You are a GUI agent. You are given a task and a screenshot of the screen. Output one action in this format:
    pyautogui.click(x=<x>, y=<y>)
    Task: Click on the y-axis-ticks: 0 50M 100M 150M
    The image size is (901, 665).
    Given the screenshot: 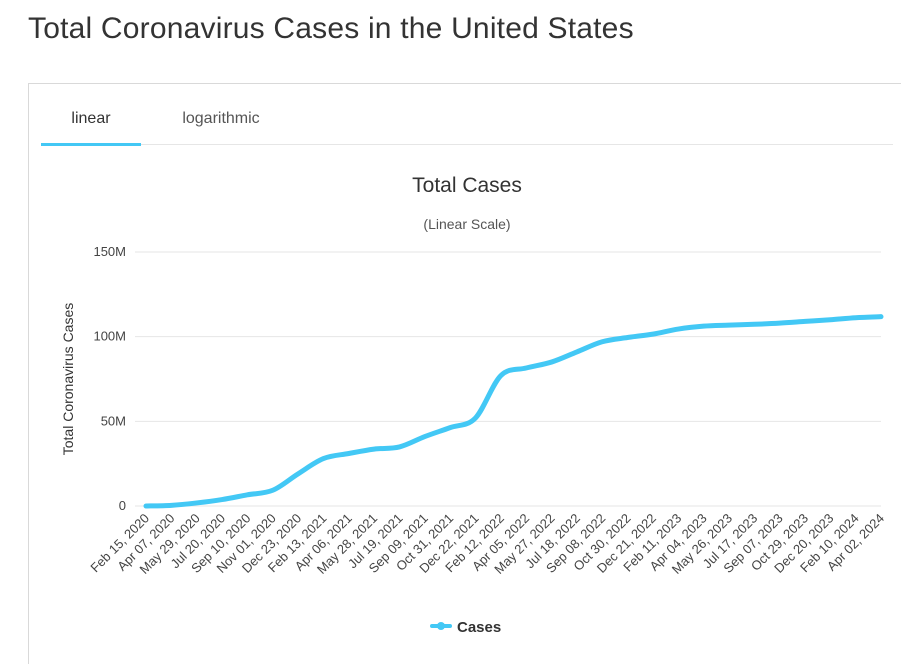 What is the action you would take?
    pyautogui.click(x=109, y=378)
    